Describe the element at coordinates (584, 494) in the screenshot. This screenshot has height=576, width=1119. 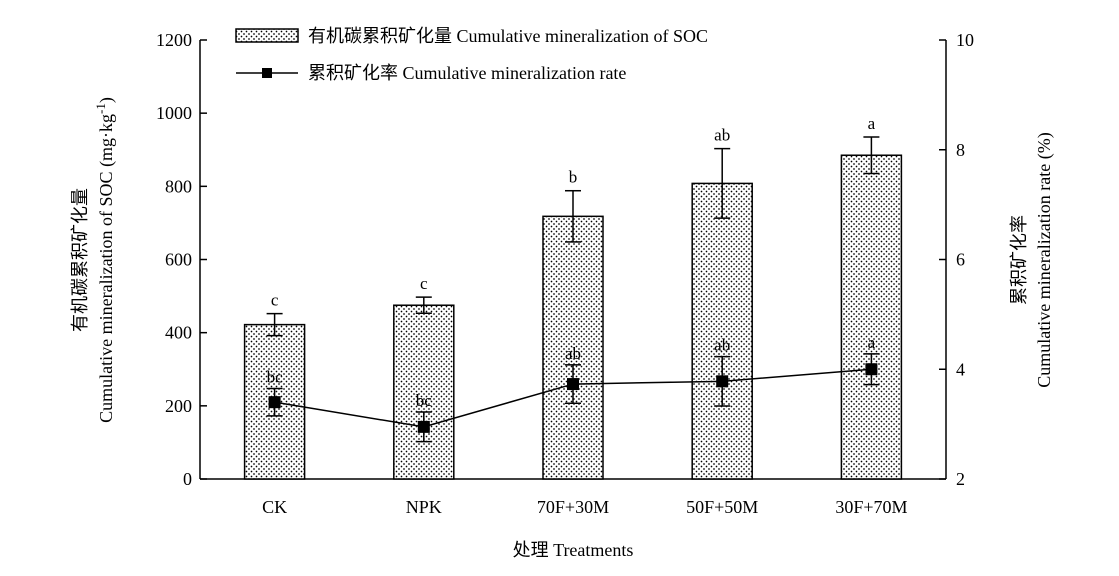
I see `x-axis-ticks: CK NPK 70F+30M 50F+50M 30F+70M` at that location.